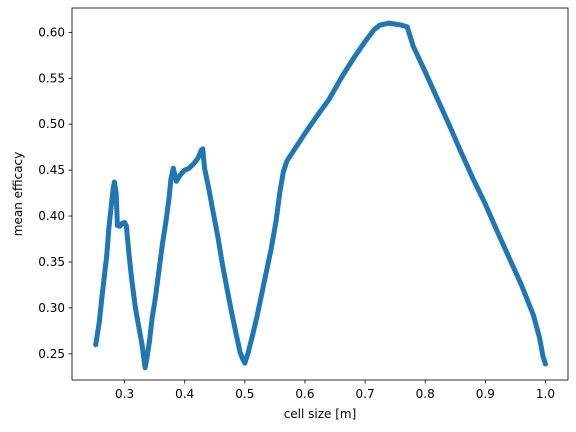 This screenshot has width=576, height=432. Describe the element at coordinates (485, 394) in the screenshot. I see `x-tick-label: 0.9` at that location.